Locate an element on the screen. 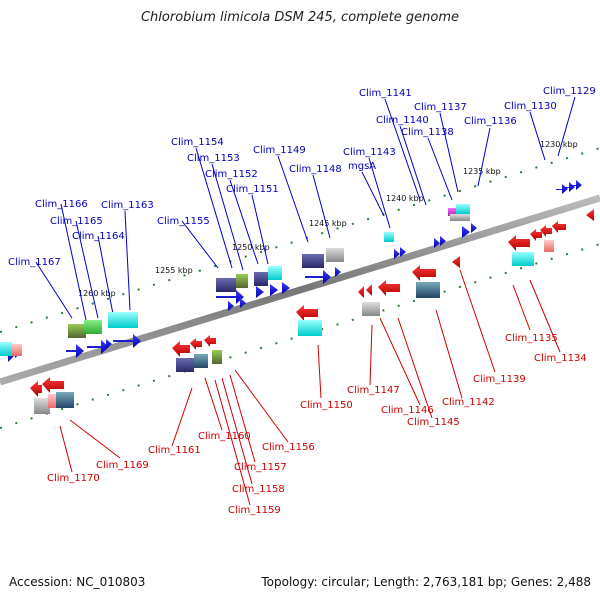  gene-label: Clim_1159 is located at coordinates (254, 510).